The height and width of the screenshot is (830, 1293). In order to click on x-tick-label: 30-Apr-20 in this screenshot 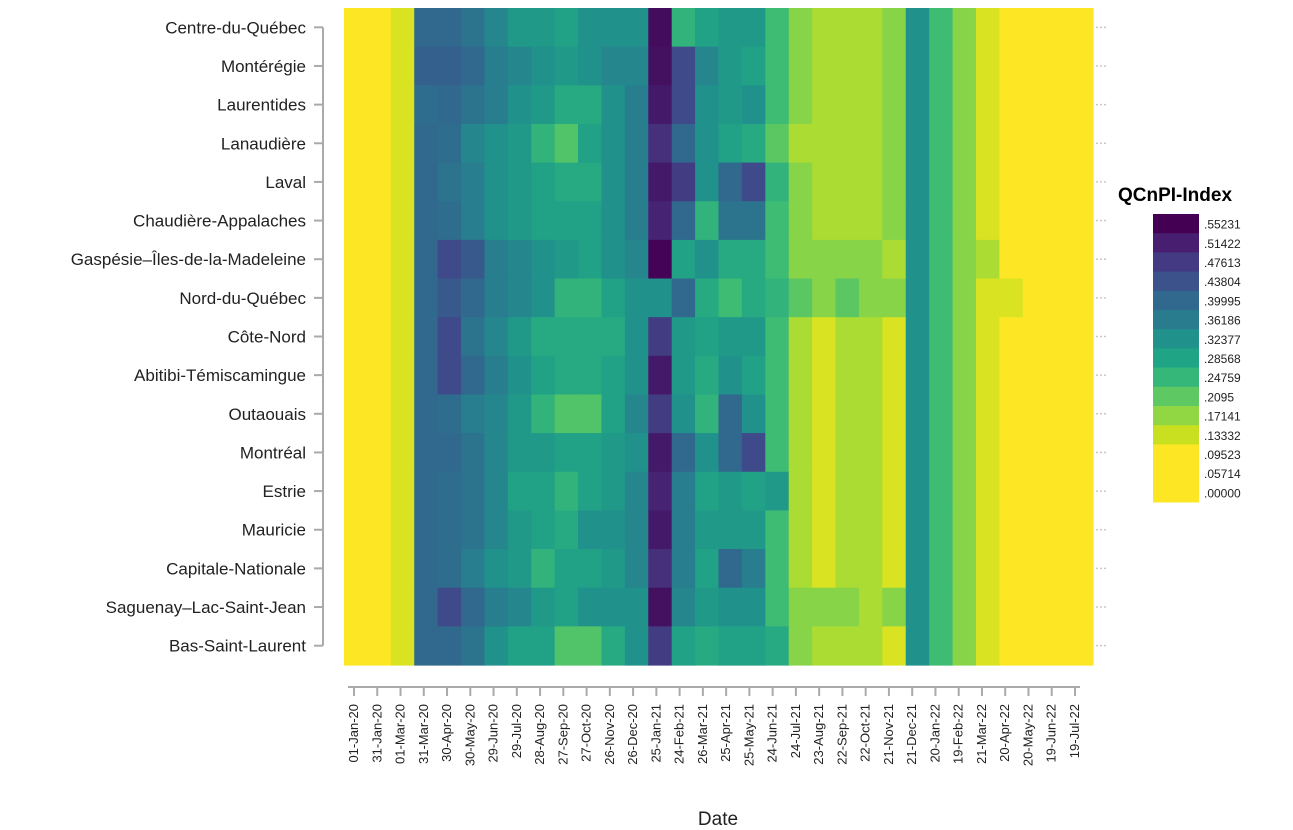, I will do `click(446, 733)`.